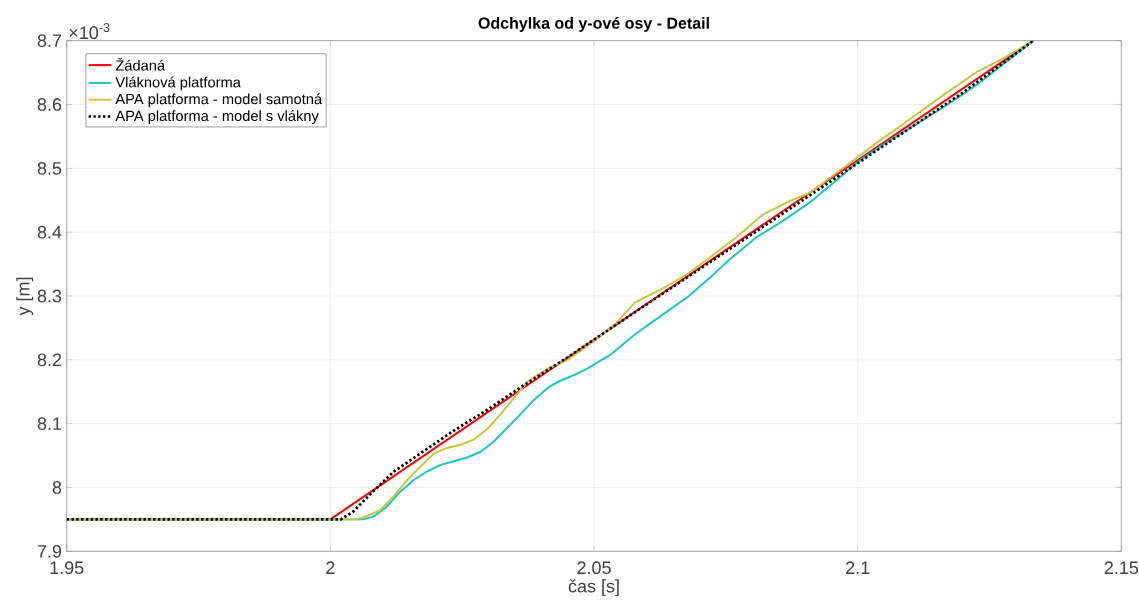 The height and width of the screenshot is (610, 1139). What do you see at coordinates (49, 168) in the screenshot?
I see `y-tick-label: 8.5` at bounding box center [49, 168].